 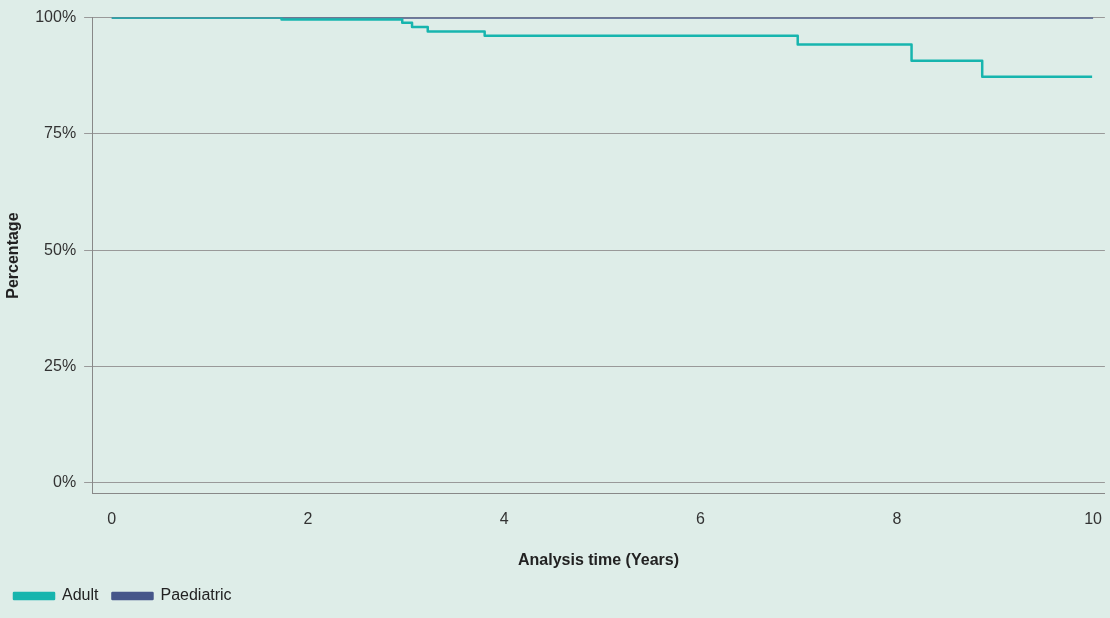 What do you see at coordinates (56, 17) in the screenshot?
I see `y-tick-label: 100%` at bounding box center [56, 17].